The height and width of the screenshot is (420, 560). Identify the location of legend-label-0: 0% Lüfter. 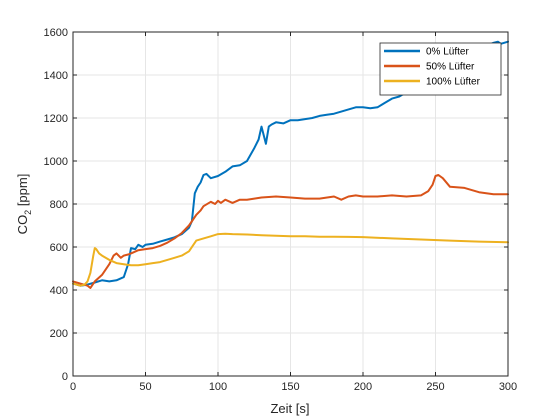
(447, 52).